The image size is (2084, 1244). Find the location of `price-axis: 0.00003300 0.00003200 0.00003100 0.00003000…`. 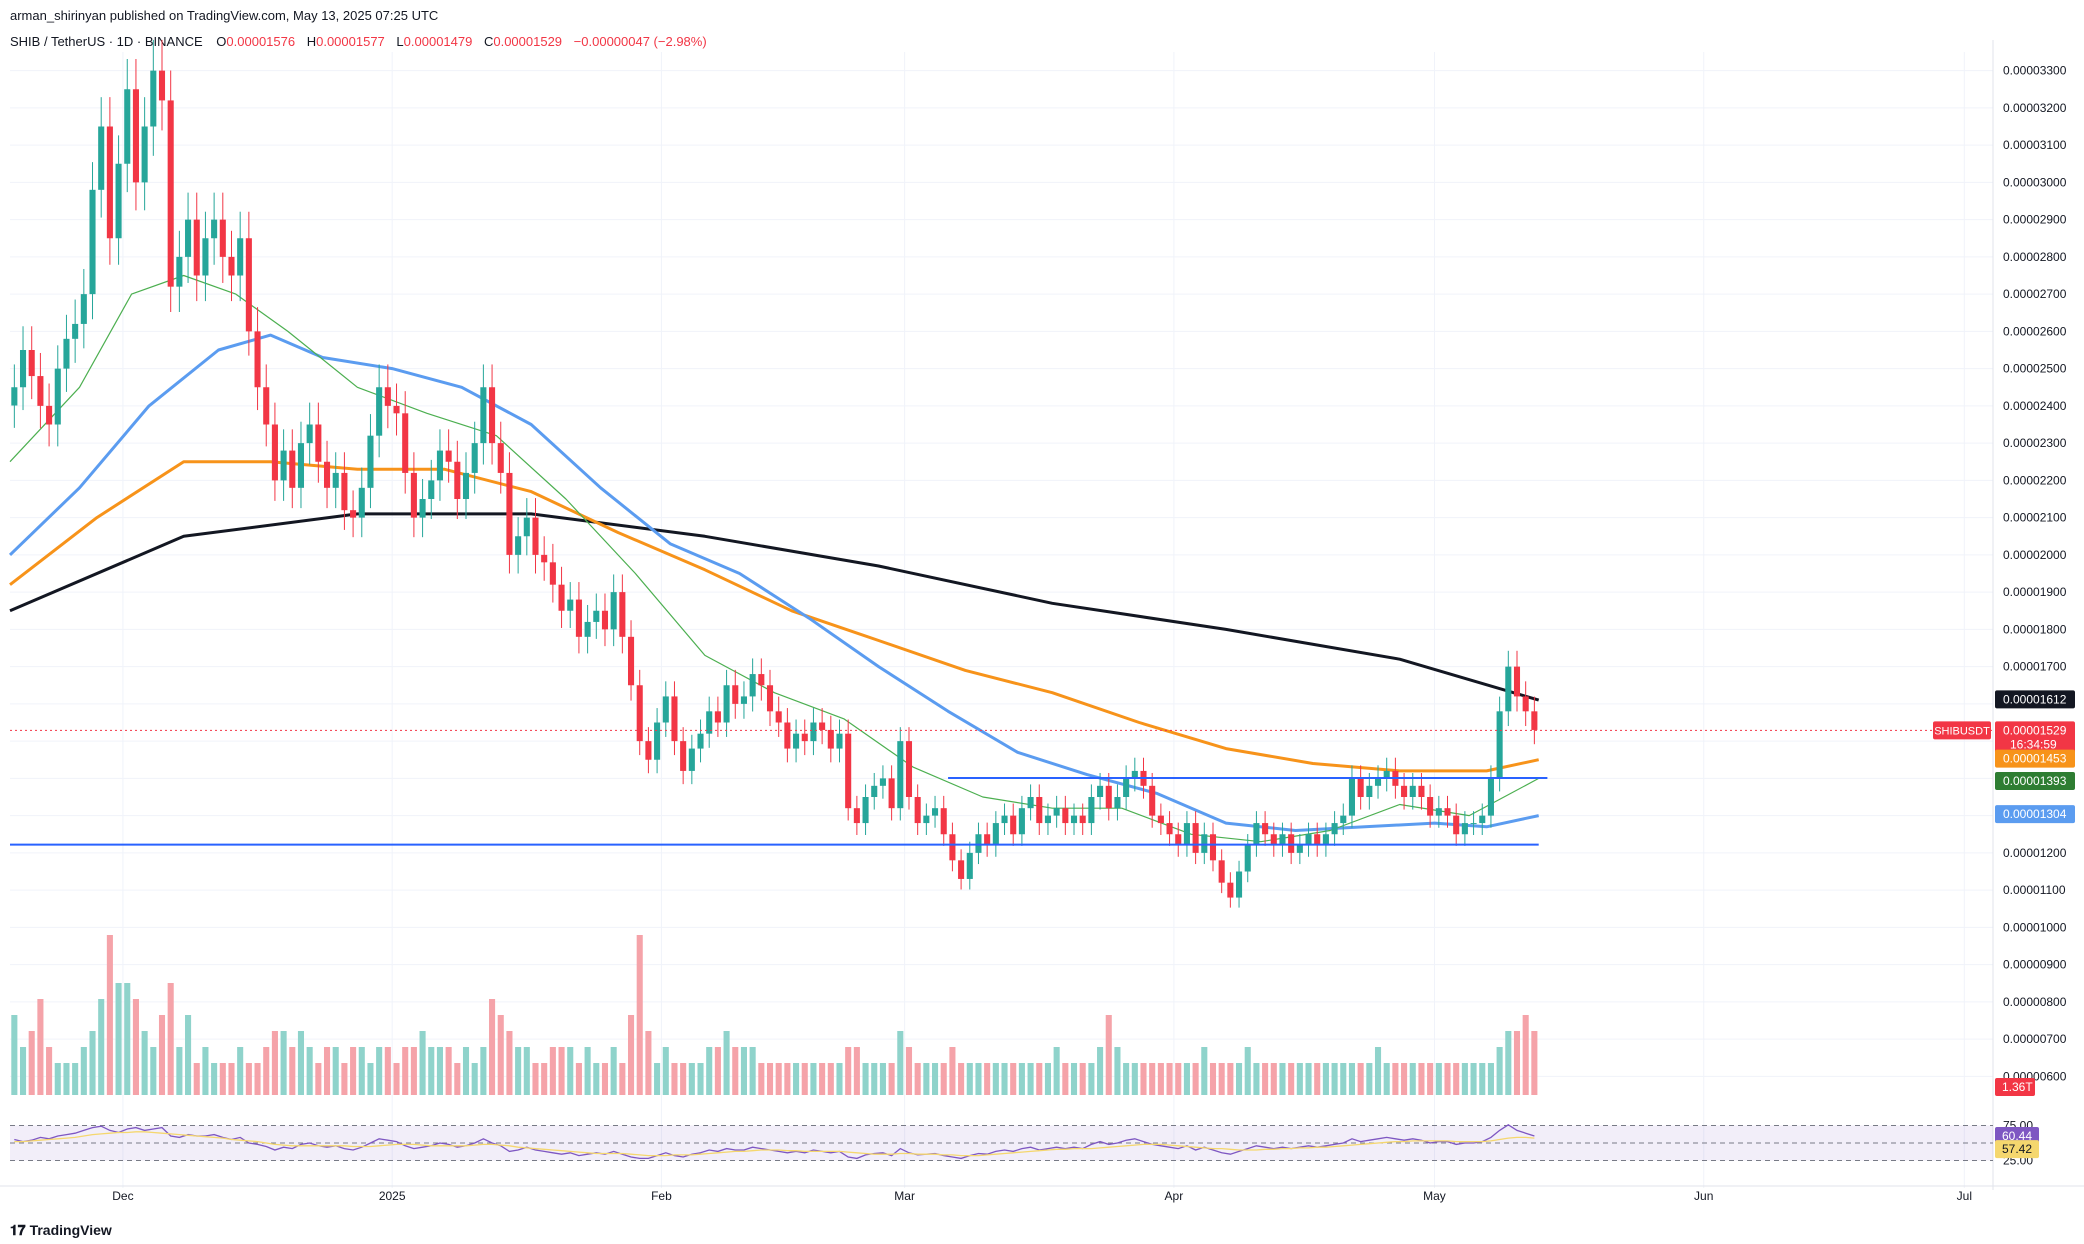

price-axis: 0.00003300 0.00003200 0.00003100 0.00003000… is located at coordinates (2035, 574).